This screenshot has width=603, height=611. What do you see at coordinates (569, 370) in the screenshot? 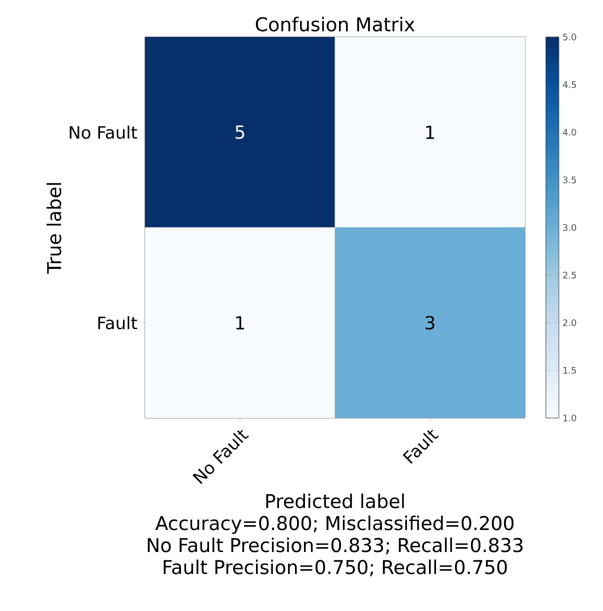
I see `color-bar-label: 1.5` at bounding box center [569, 370].